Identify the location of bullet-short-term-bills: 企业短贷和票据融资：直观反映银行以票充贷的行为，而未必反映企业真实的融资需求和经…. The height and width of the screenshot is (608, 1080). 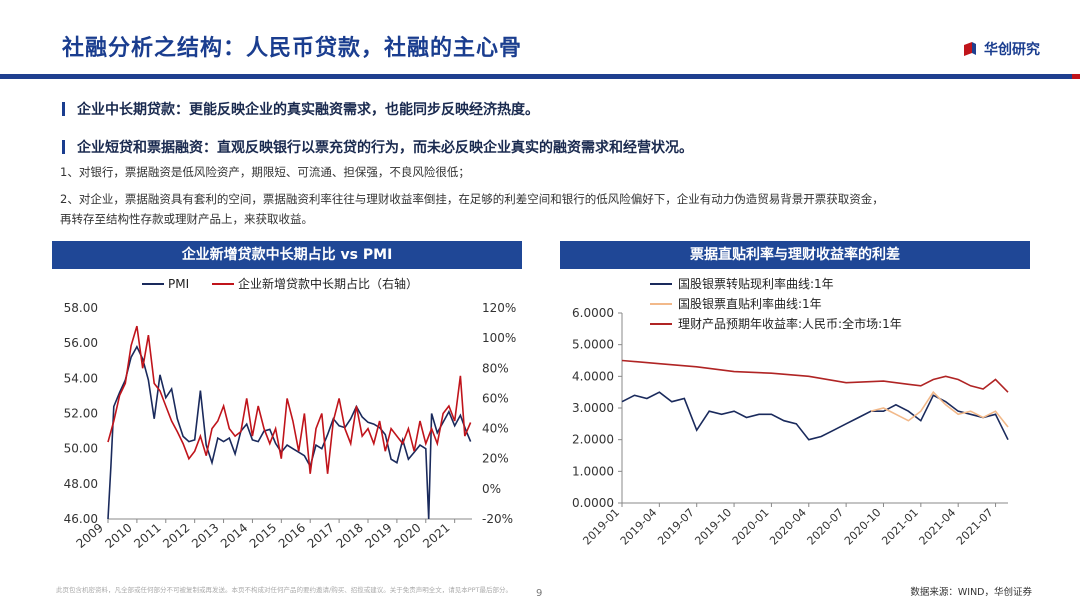
(377, 147).